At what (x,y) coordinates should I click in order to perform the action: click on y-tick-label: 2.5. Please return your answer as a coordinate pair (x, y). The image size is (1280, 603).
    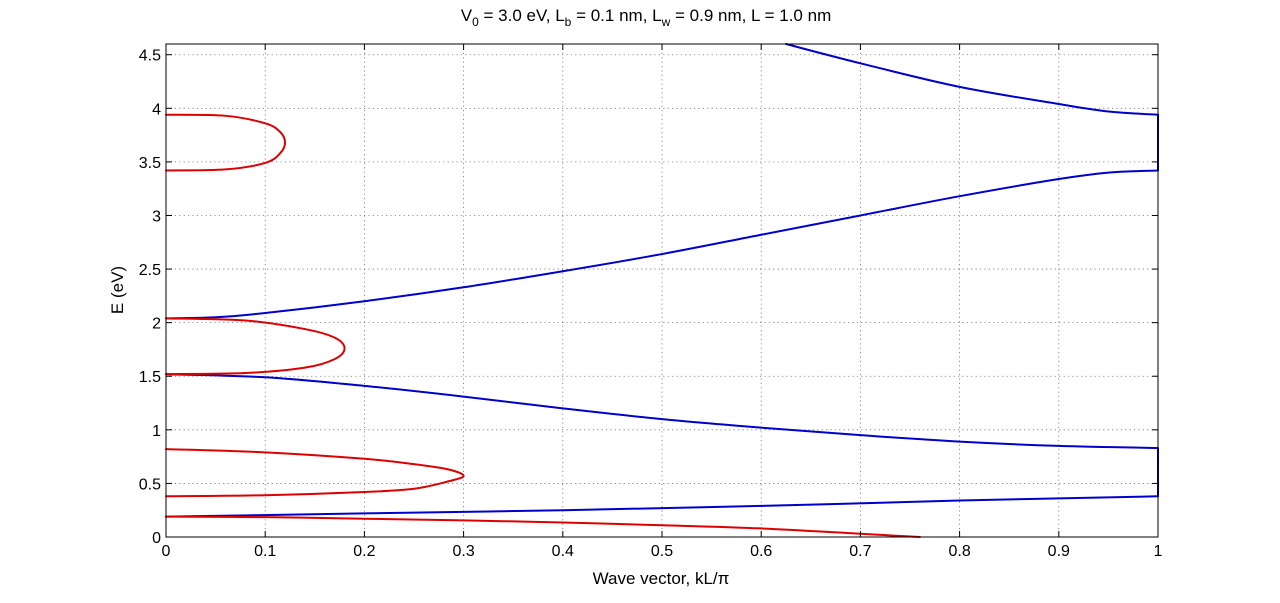
    Looking at the image, I should click on (150, 270).